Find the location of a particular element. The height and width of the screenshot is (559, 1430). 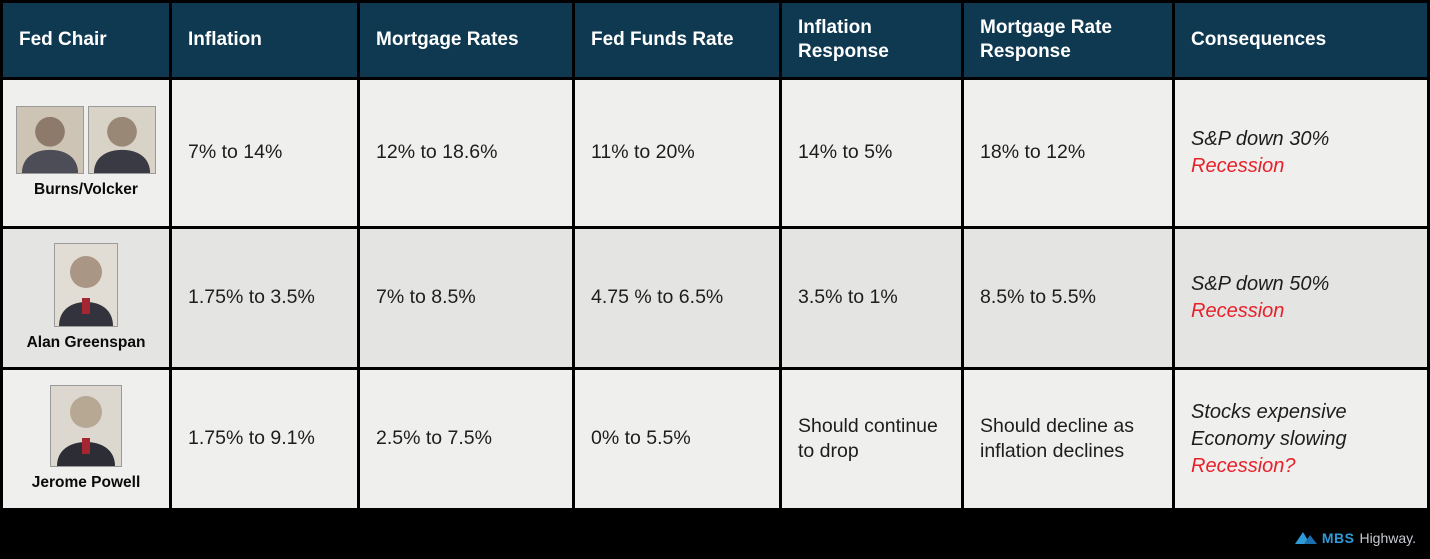

cell-value: 14% to 5% is located at coordinates (845, 152).